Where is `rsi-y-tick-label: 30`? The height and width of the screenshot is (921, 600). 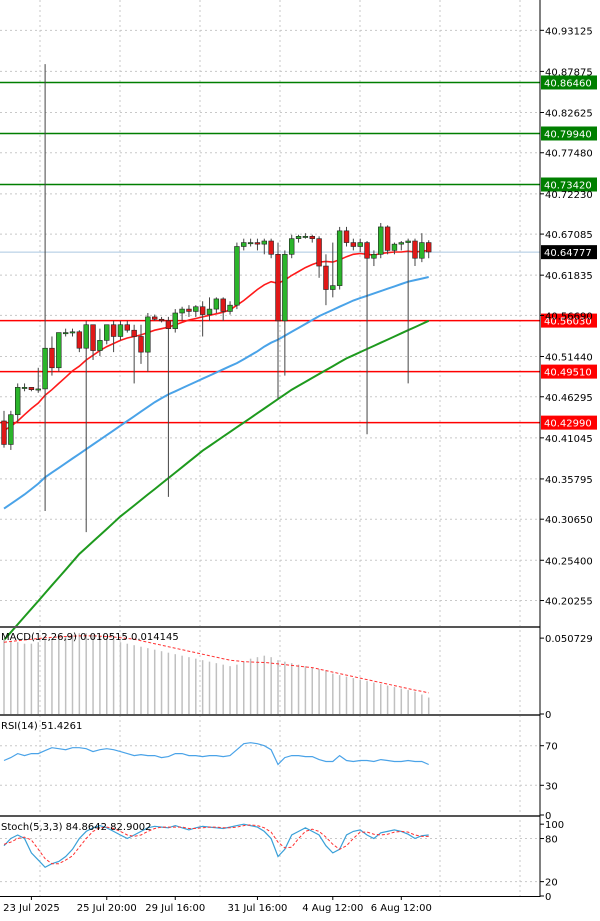 rsi-y-tick-label: 30 is located at coordinates (551, 786).